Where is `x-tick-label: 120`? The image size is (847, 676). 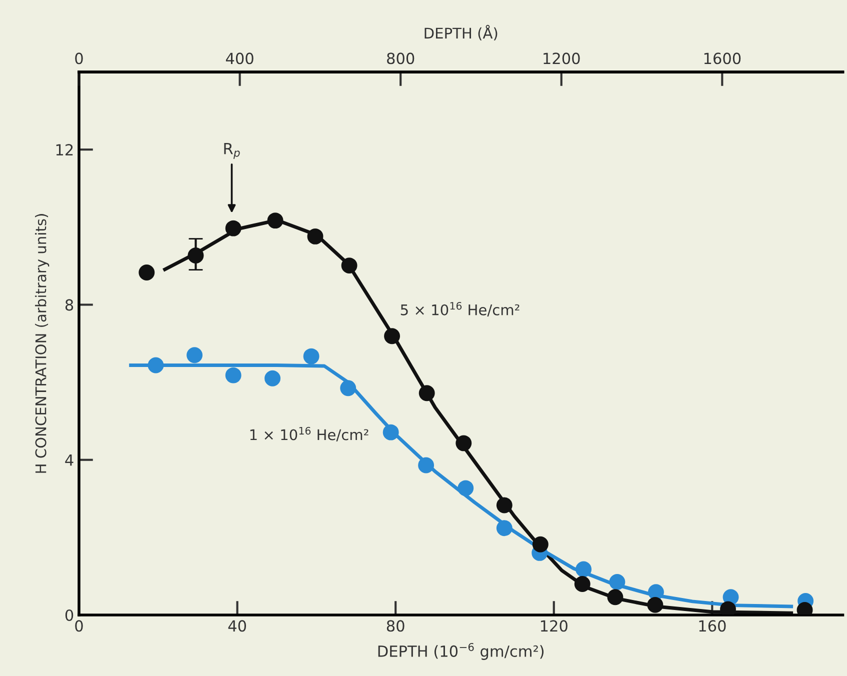
x-tick-label: 120 is located at coordinates (554, 626).